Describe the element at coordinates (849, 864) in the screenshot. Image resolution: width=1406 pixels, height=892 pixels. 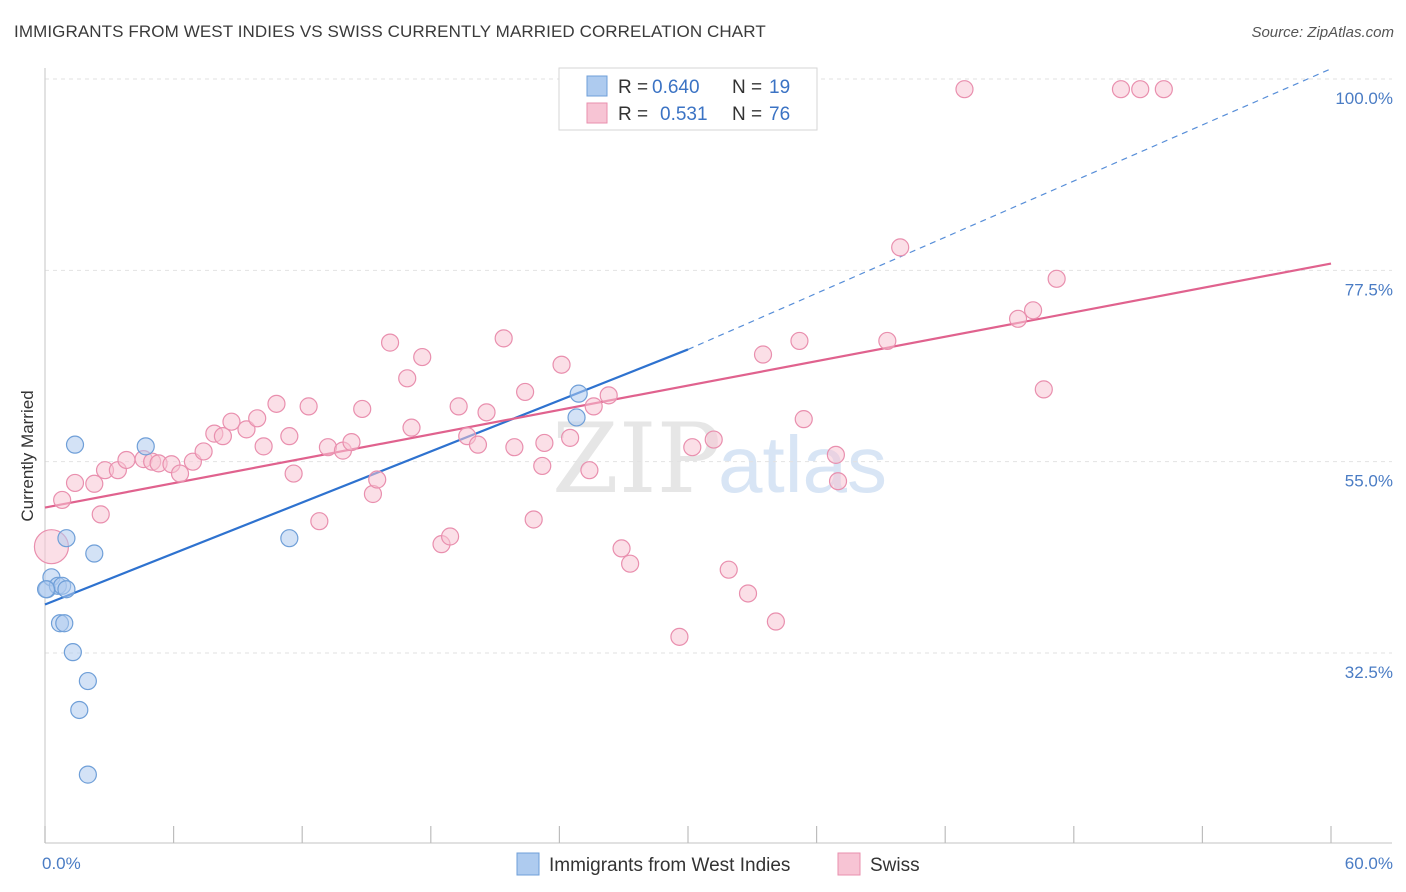
I see `series-legend-swatch-swiss` at that location.